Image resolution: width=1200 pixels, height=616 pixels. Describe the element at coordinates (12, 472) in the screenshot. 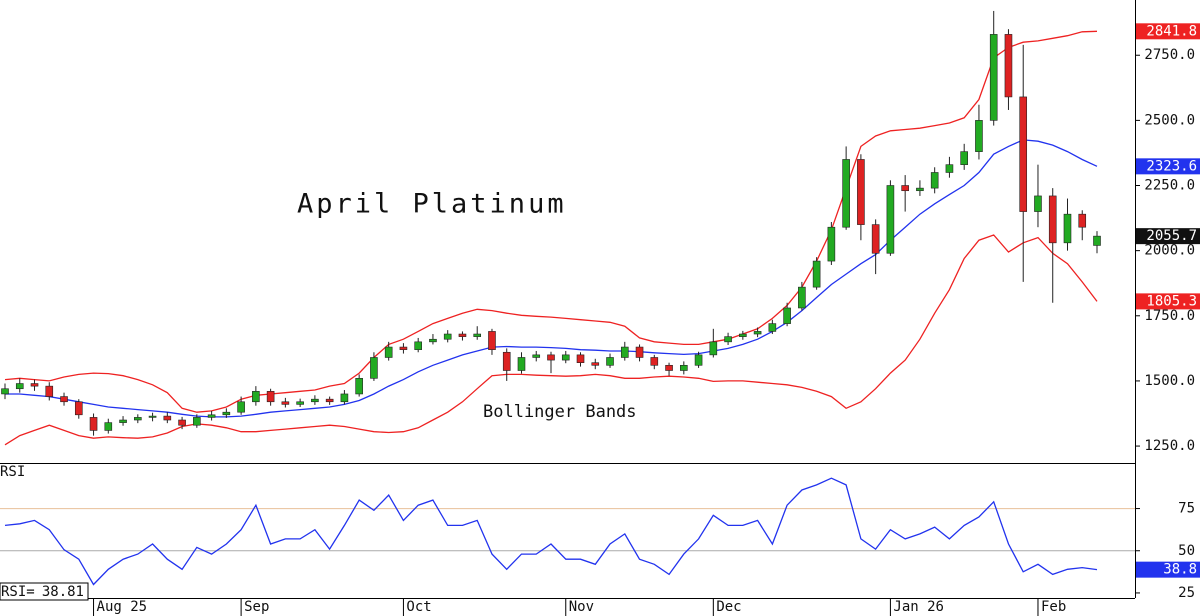

I see `rsi-title: RSI` at that location.